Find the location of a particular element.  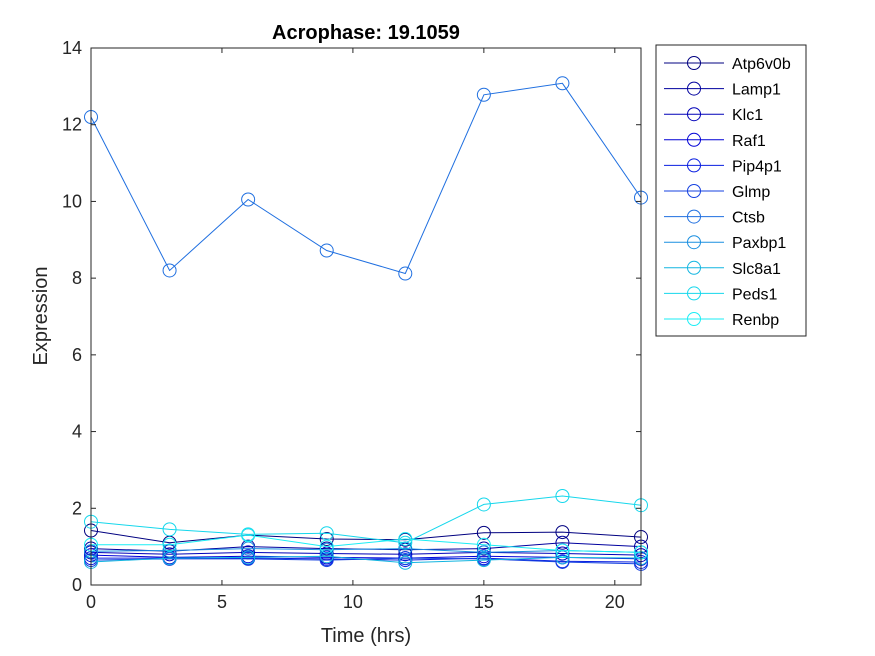

x-tick-label: 0 is located at coordinates (91, 602).